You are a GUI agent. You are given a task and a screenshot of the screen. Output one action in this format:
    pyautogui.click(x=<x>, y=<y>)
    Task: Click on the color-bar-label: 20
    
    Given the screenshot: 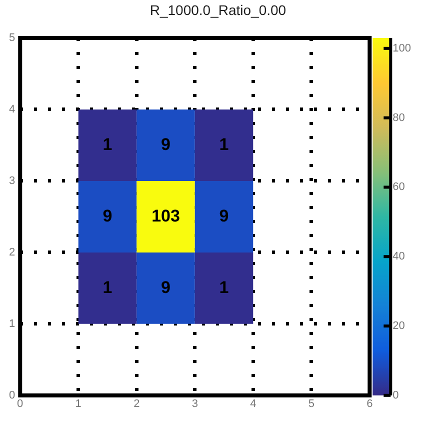 What is the action you would take?
    pyautogui.click(x=398, y=326)
    